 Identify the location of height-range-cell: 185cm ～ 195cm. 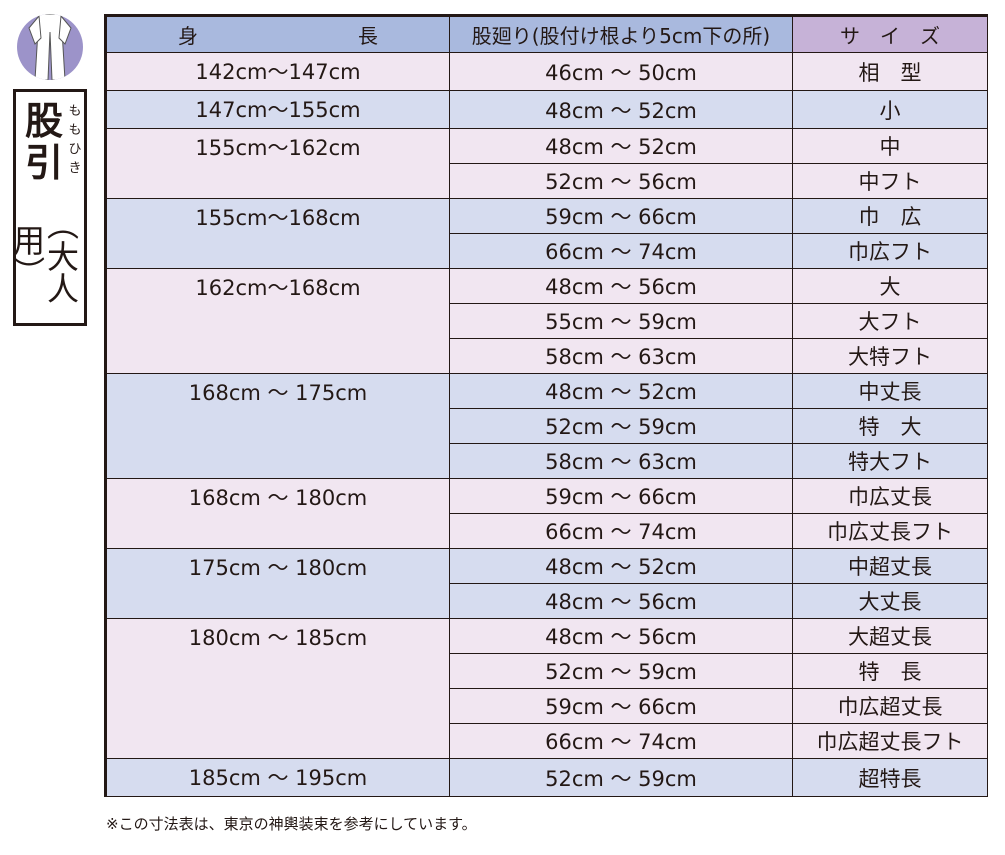
(277, 777).